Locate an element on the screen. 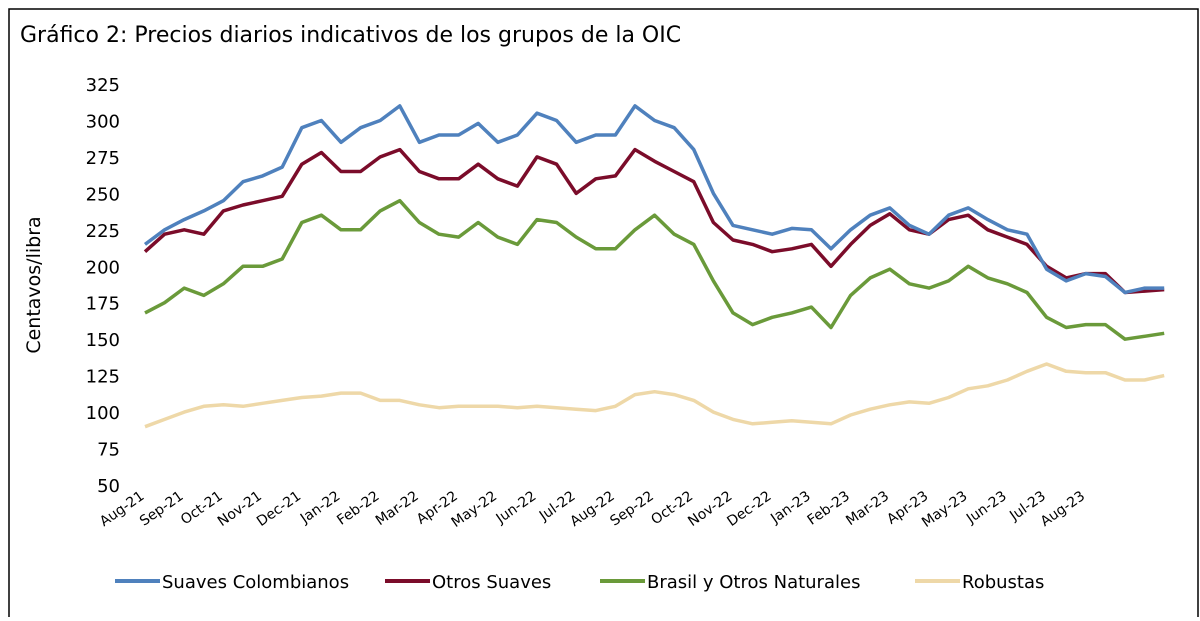 The width and height of the screenshot is (1200, 621). x-tick-label: May-22 is located at coordinates (474, 509).